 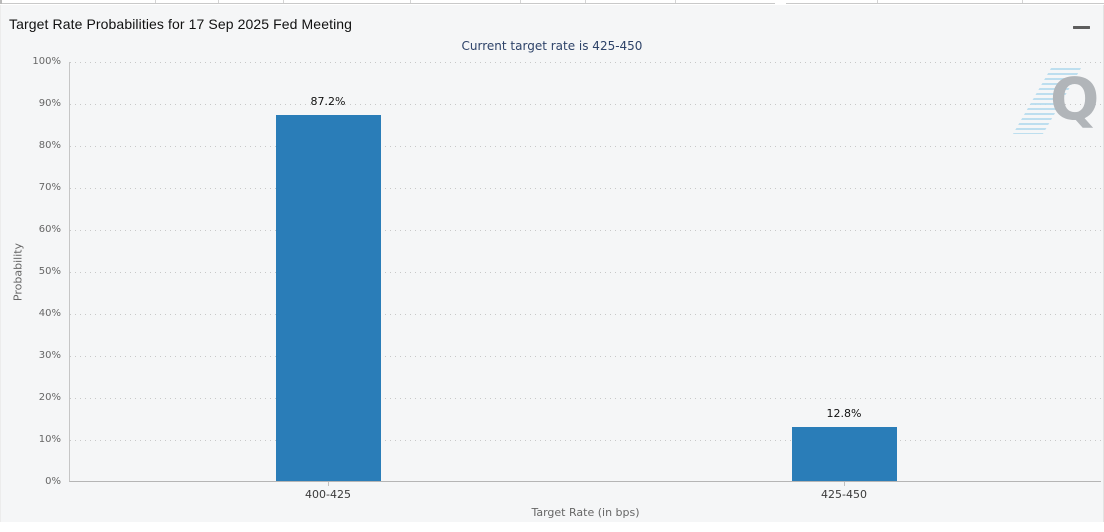 I want to click on y-tick-label: 30%, so click(x=49, y=355).